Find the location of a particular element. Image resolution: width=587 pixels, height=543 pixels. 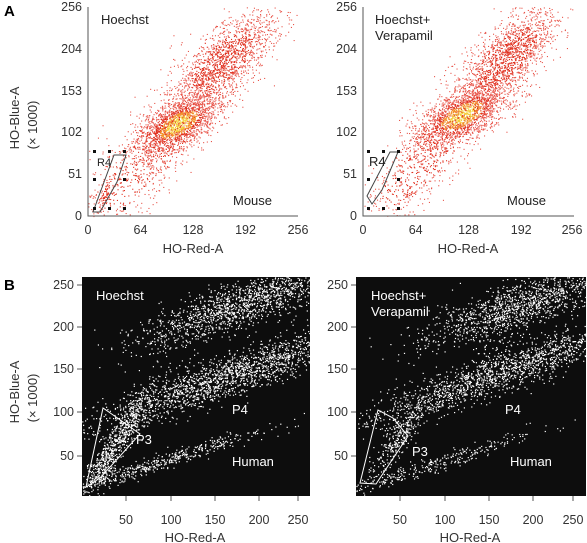

panel-label-b: B is located at coordinates (9, 285).